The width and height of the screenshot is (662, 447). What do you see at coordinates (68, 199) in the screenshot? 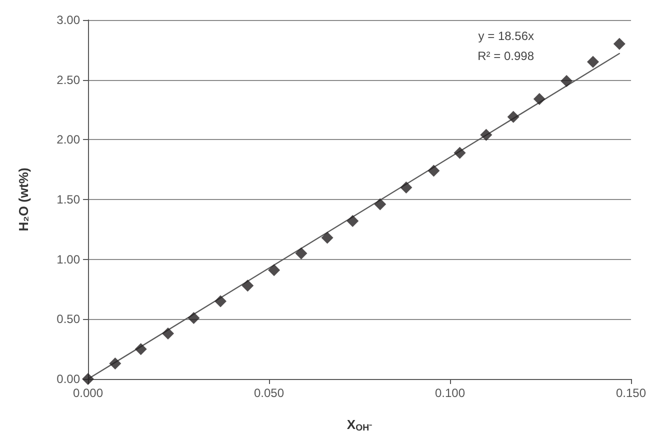
I see `y-tick-label: 1.50` at bounding box center [68, 199].